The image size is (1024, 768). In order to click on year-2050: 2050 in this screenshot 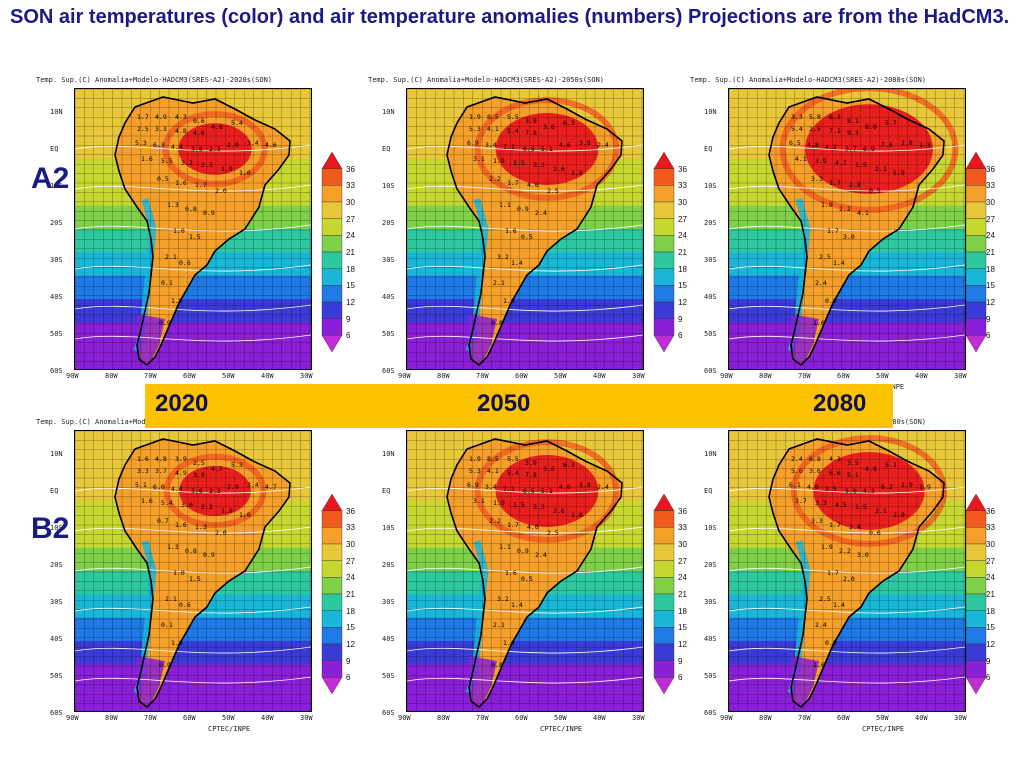, I will do `click(504, 403)`.